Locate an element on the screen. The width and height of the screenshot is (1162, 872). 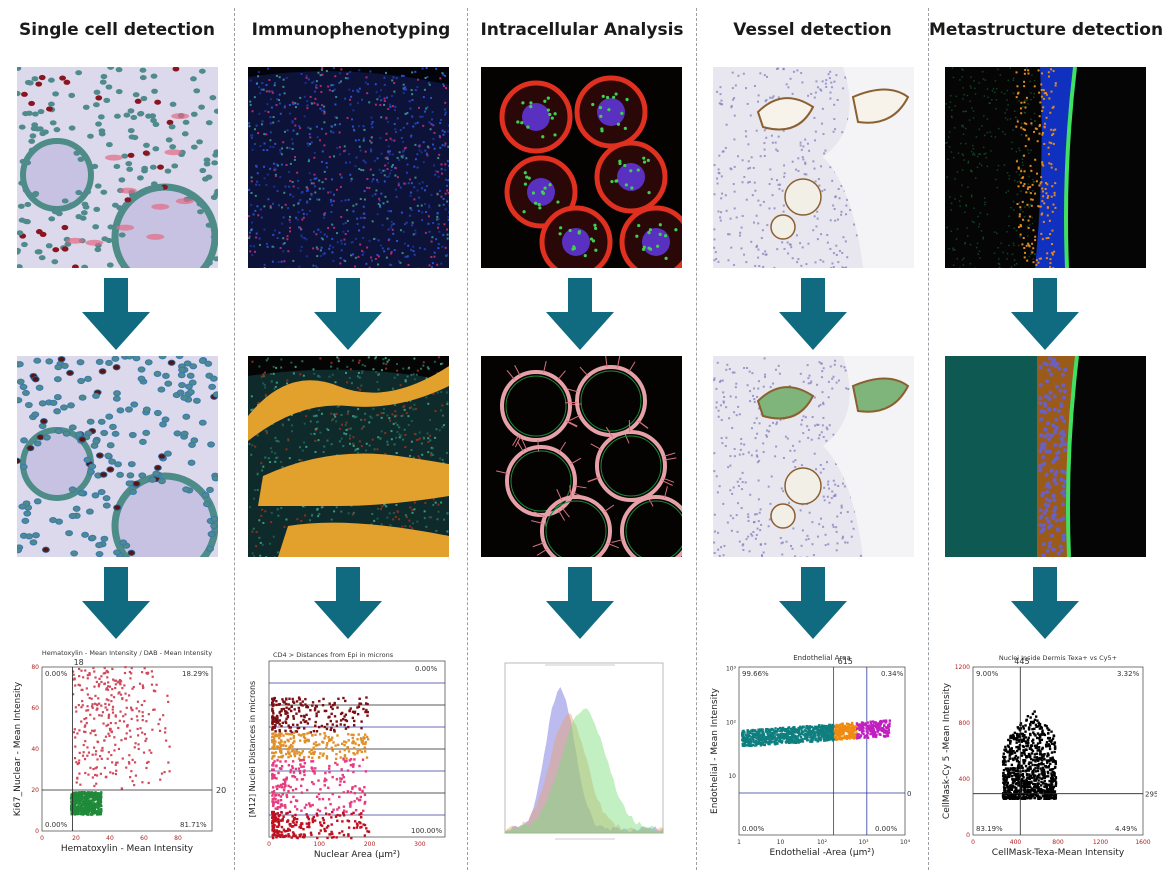
cell-nucleus is located at coordinates (536, 117).